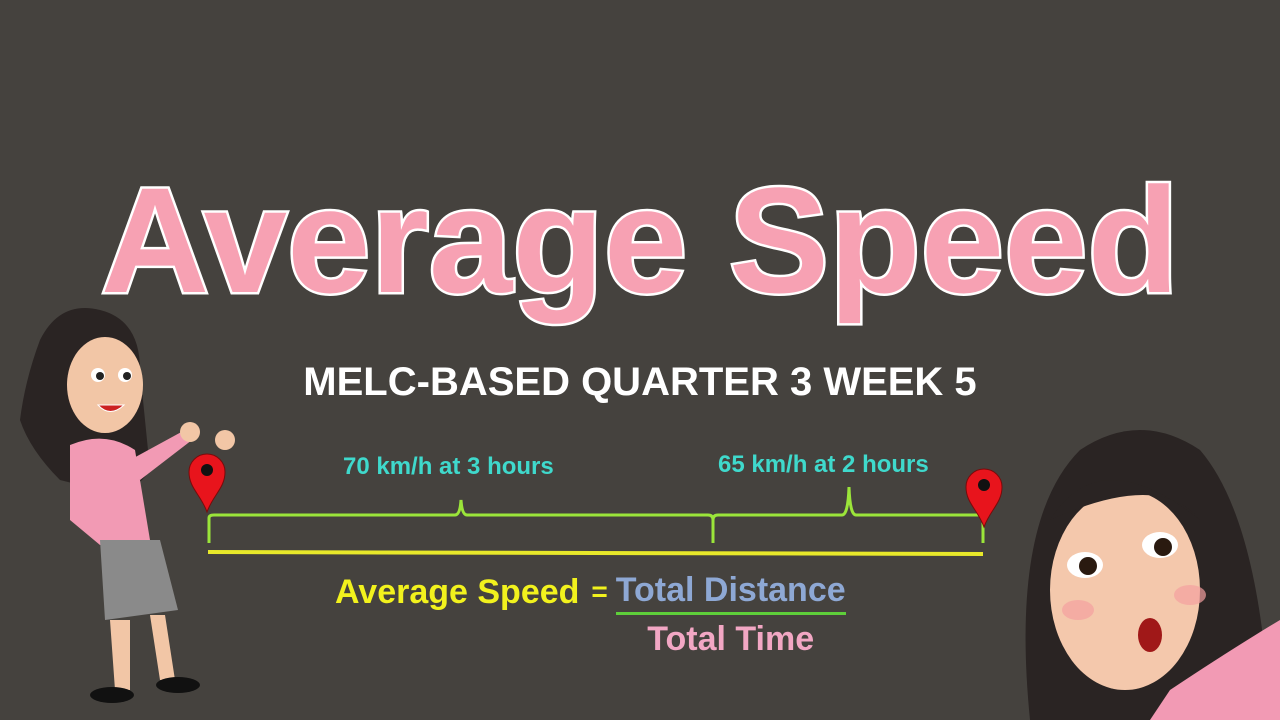  I want to click on brace-right, so click(848, 514).